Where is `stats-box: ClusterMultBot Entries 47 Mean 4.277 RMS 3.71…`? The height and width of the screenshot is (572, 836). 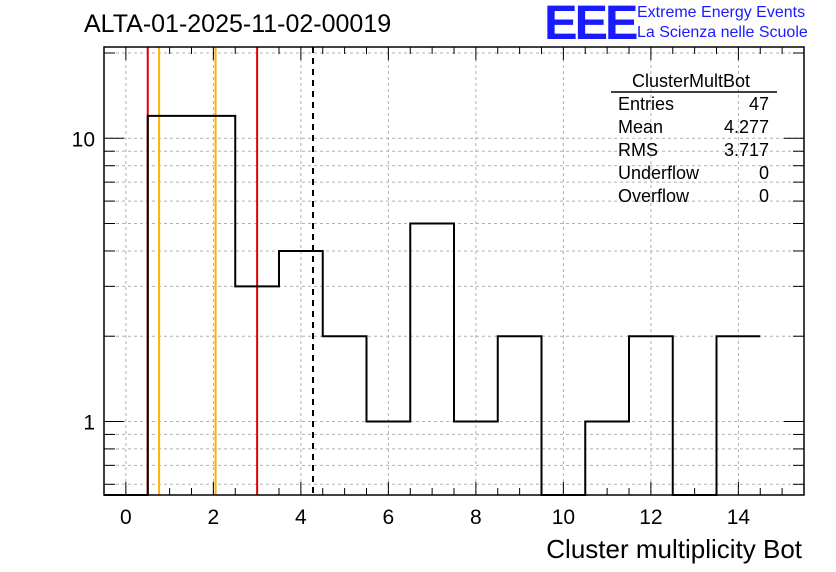
stats-box: ClusterMultBot Entries 47 Mean 4.277 RMS 3.71… is located at coordinates (694, 138).